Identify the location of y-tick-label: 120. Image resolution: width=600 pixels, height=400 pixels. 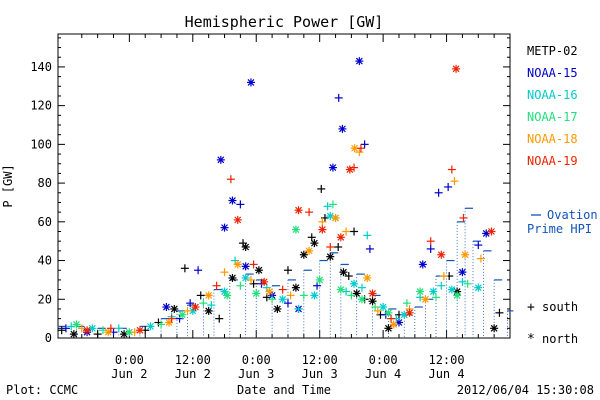
(41, 106).